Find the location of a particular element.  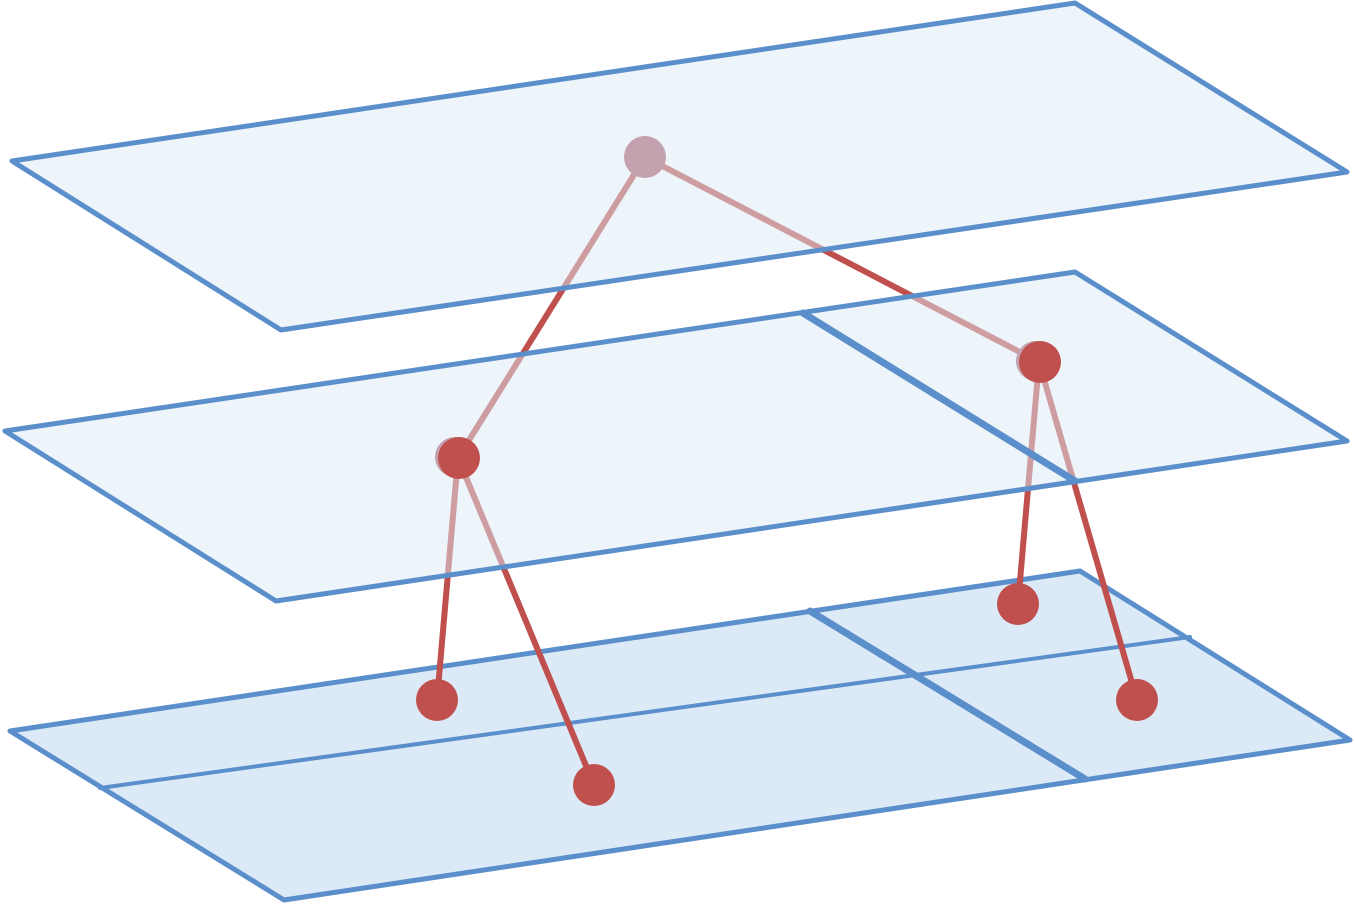

plane-level-3-divider-horizontal is located at coordinates (645, 712).